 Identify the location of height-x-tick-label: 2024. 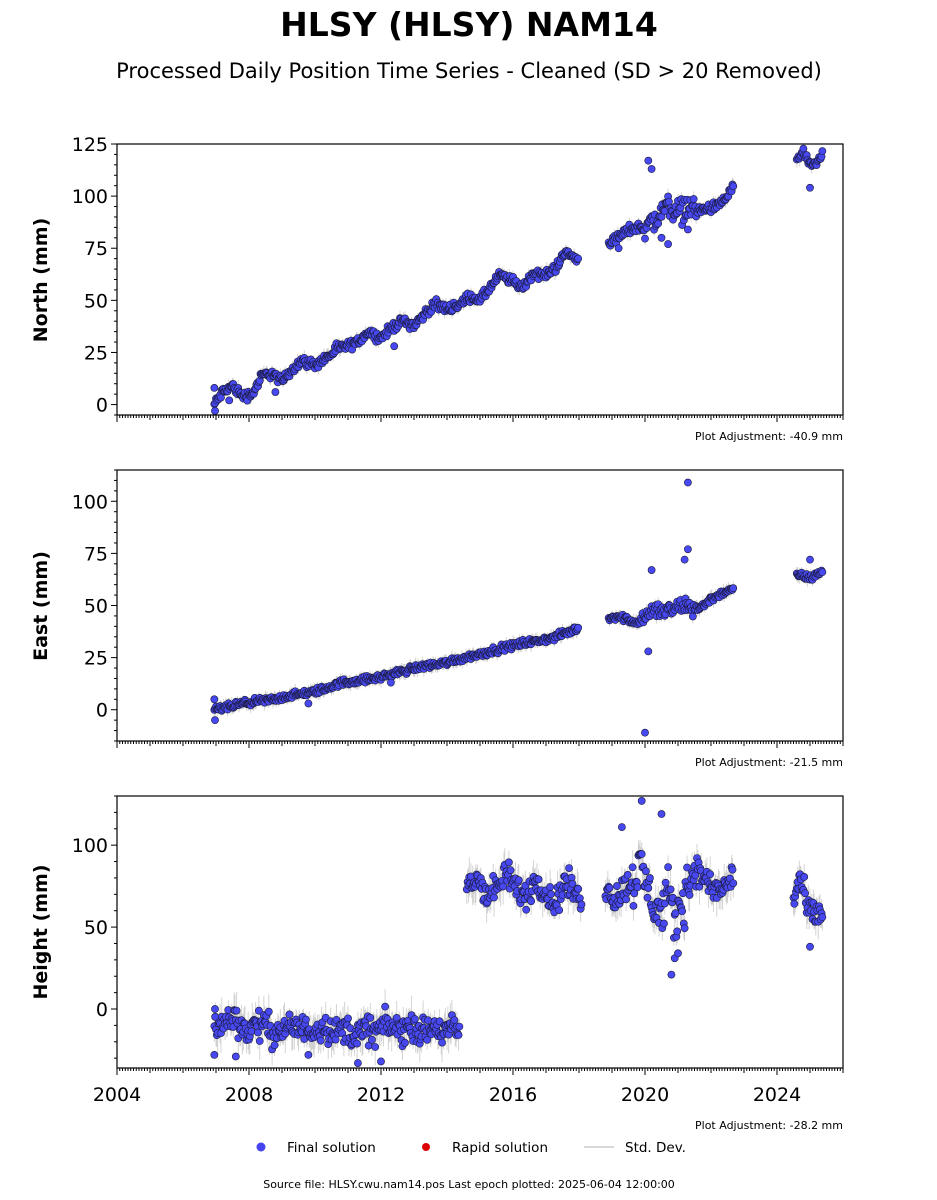
(777, 1095).